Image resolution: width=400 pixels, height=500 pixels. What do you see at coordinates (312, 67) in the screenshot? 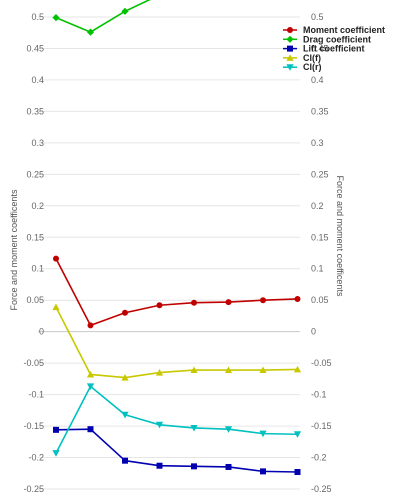
I see `legend-label: Cl(r)` at bounding box center [312, 67].